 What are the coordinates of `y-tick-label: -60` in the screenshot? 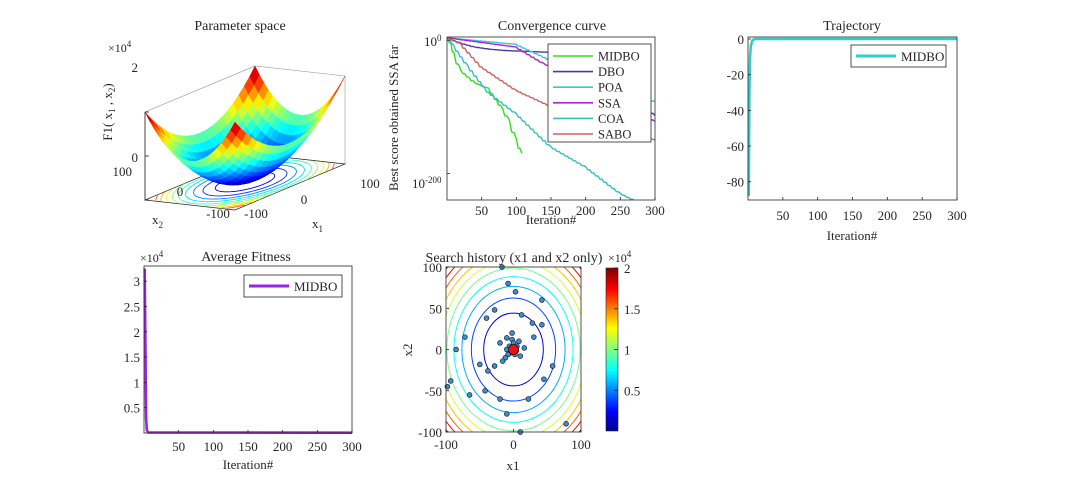 It's located at (735, 146).